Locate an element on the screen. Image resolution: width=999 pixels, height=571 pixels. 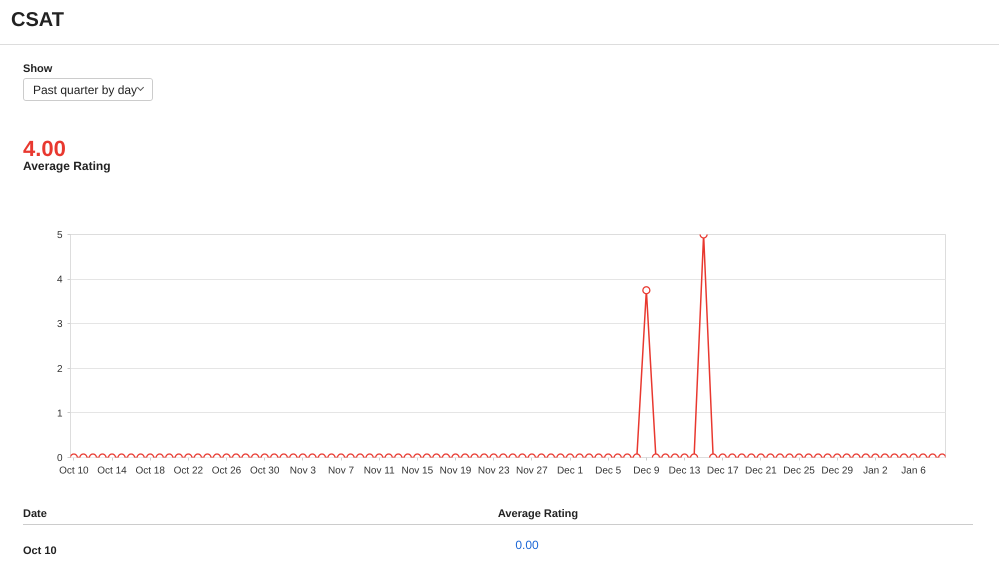
x-tick-label: Oct 30 is located at coordinates (265, 471).